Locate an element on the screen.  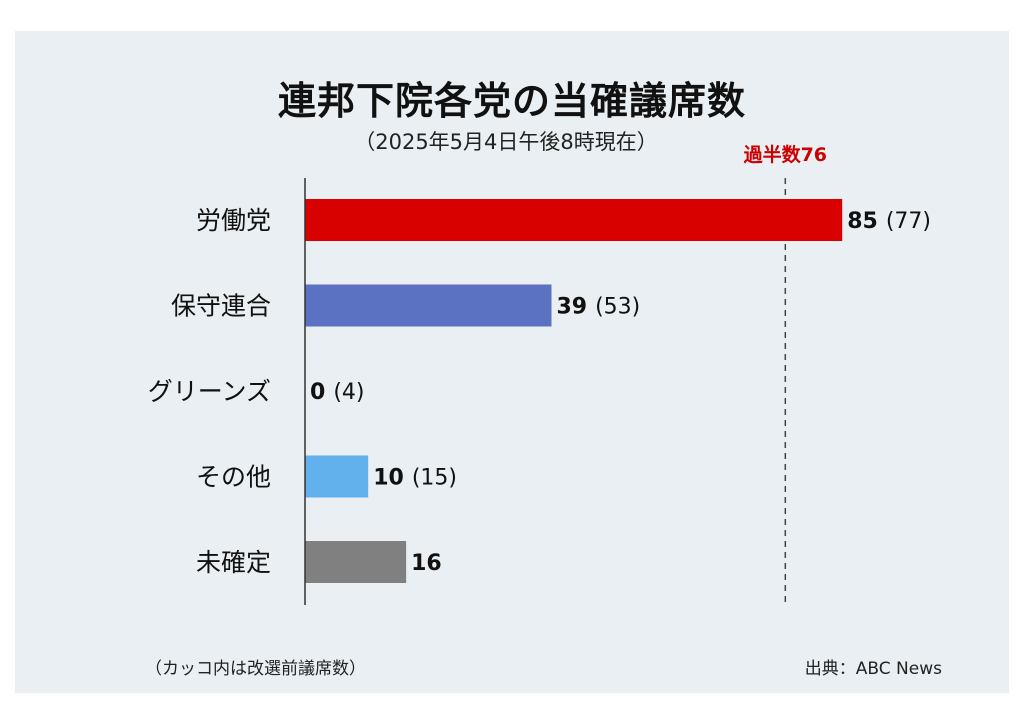
chart-subtitle: （2025年5月4日午後8時現在） is located at coordinates (506, 142).